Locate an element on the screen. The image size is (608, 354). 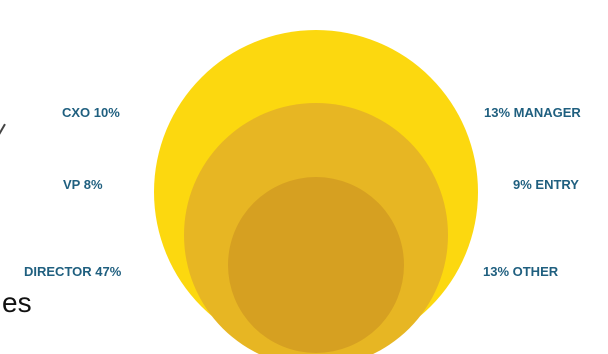
label-vp: VP 8% is located at coordinates (83, 184).